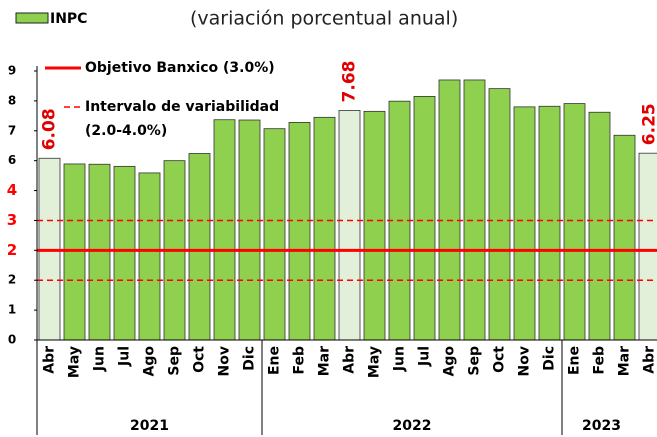 This screenshot has width=657, height=437. What do you see at coordinates (12, 340) in the screenshot?
I see `y-tick-label: 0` at bounding box center [12, 340].